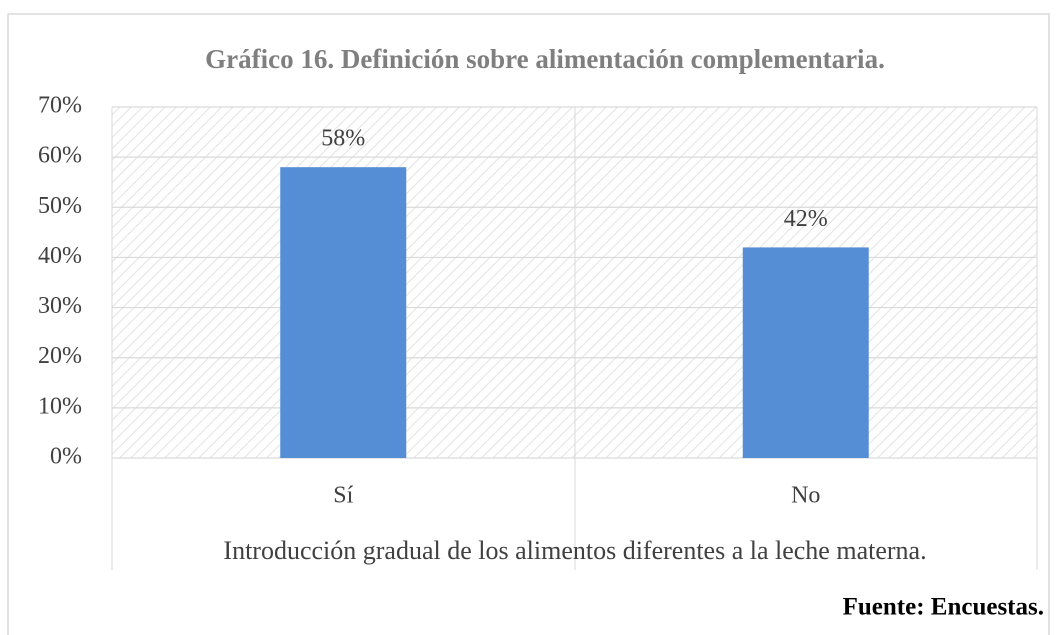  I want to click on y-tick-label: 10%, so click(60, 406).